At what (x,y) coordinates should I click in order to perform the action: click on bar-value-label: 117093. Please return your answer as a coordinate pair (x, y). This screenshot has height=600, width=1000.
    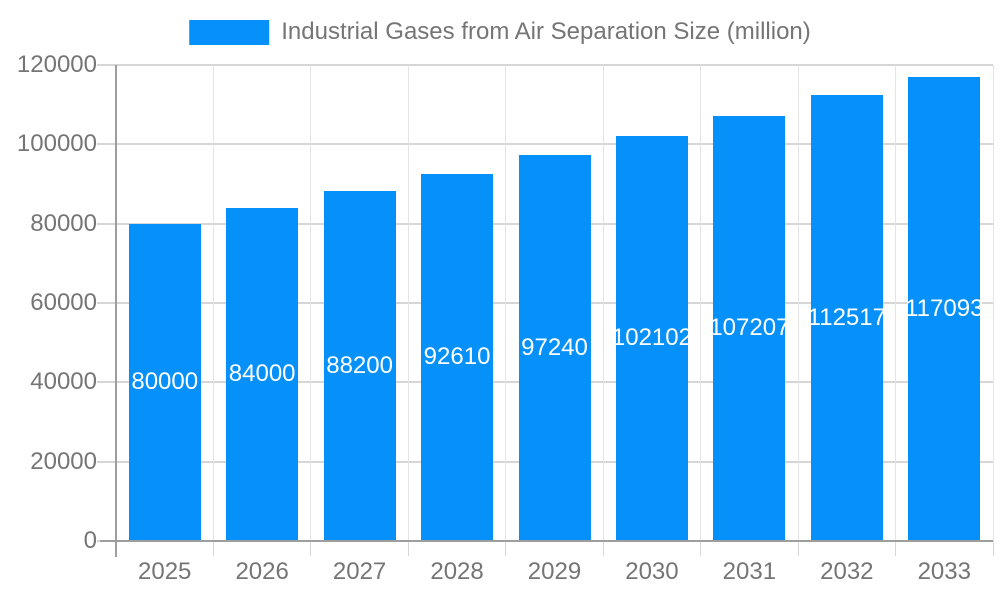
    Looking at the image, I should click on (944, 308).